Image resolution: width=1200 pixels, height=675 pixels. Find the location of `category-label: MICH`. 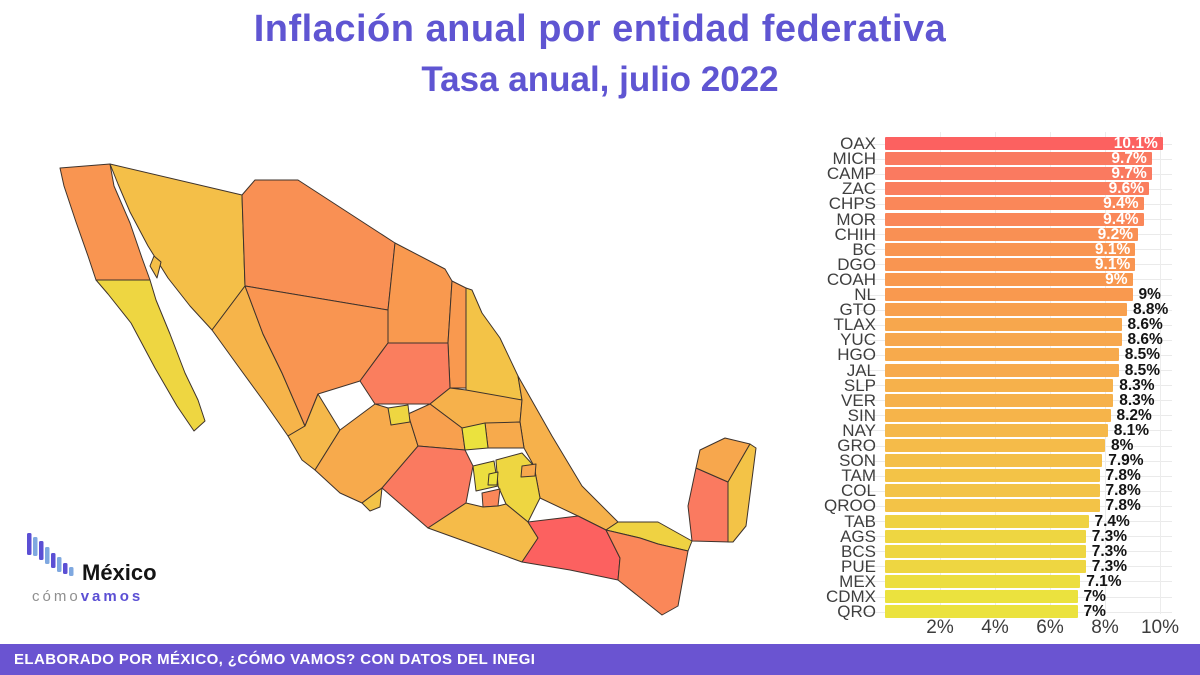

category-label: MICH is located at coordinates (854, 159).